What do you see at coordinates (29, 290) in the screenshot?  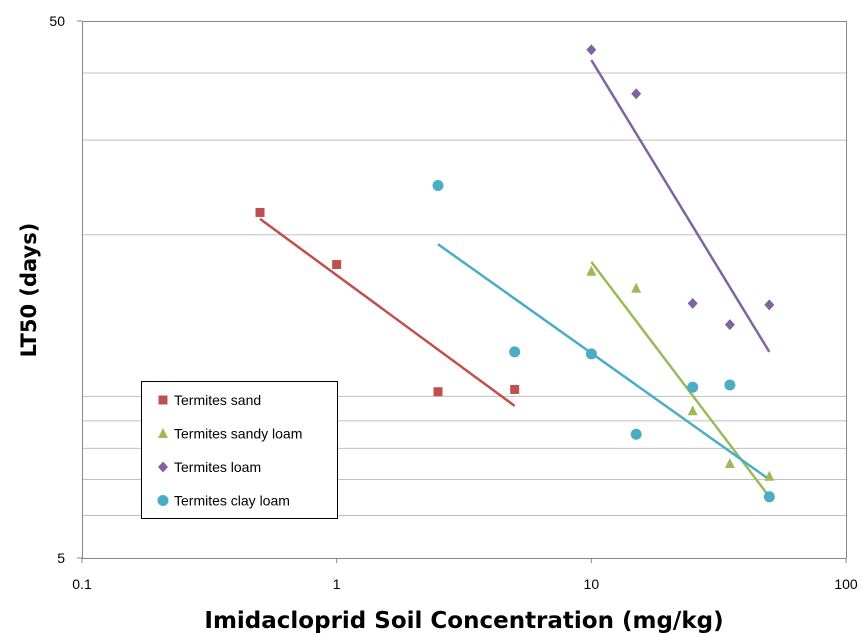 I see `y-axis-title: LT50 (days)` at bounding box center [29, 290].